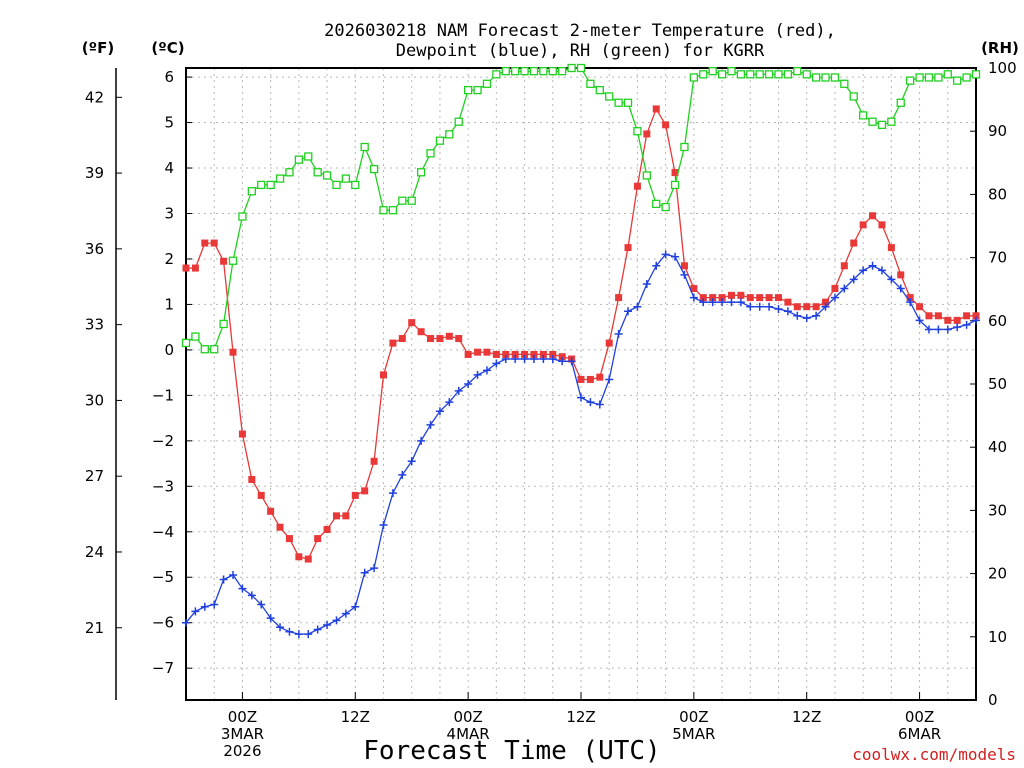 This screenshot has width=1024, height=768. I want to click on rh-tick-label: 70, so click(997, 258).